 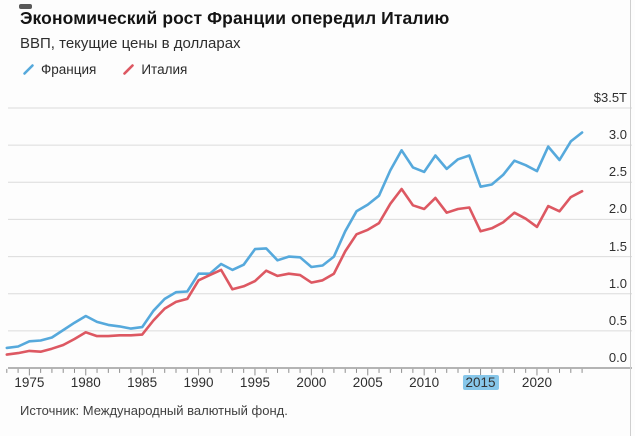 What do you see at coordinates (130, 43) in the screenshot?
I see `chart-subtitle: ВВП, текущие цены в долларах` at bounding box center [130, 43].